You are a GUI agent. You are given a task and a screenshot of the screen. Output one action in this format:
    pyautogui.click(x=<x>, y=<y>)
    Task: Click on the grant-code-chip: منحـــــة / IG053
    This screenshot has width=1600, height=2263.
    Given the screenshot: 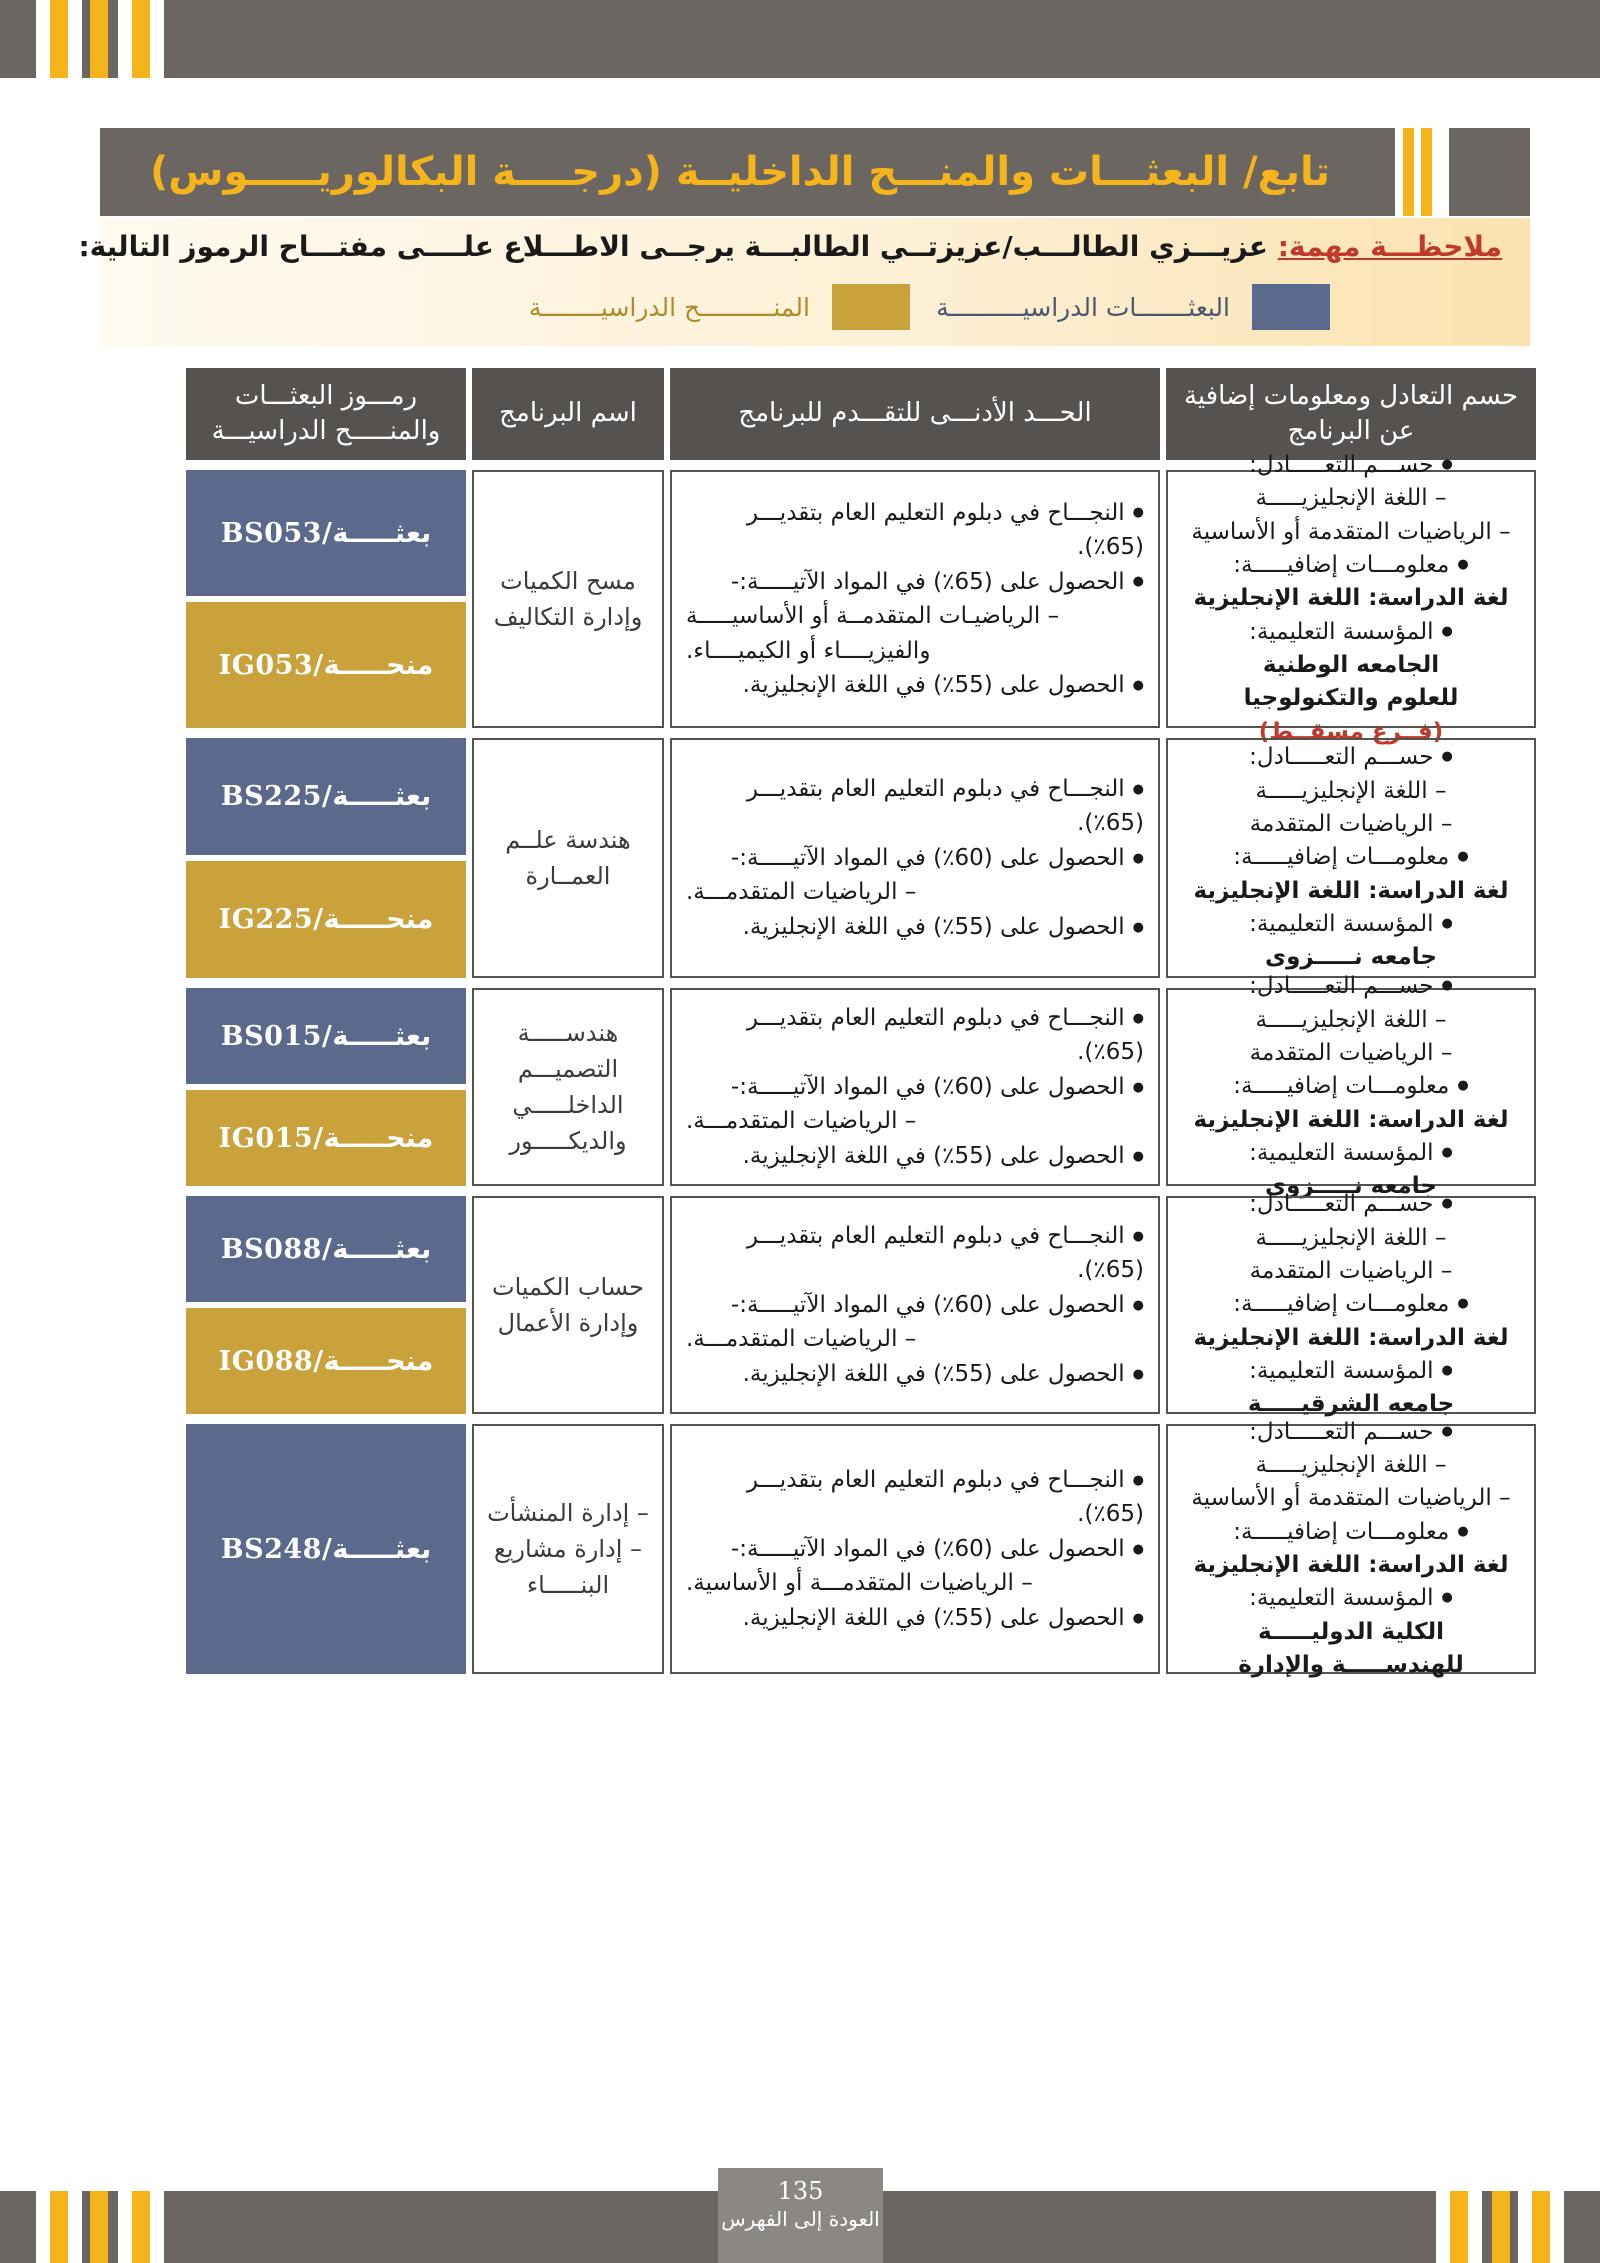 What is the action you would take?
    pyautogui.click(x=326, y=665)
    